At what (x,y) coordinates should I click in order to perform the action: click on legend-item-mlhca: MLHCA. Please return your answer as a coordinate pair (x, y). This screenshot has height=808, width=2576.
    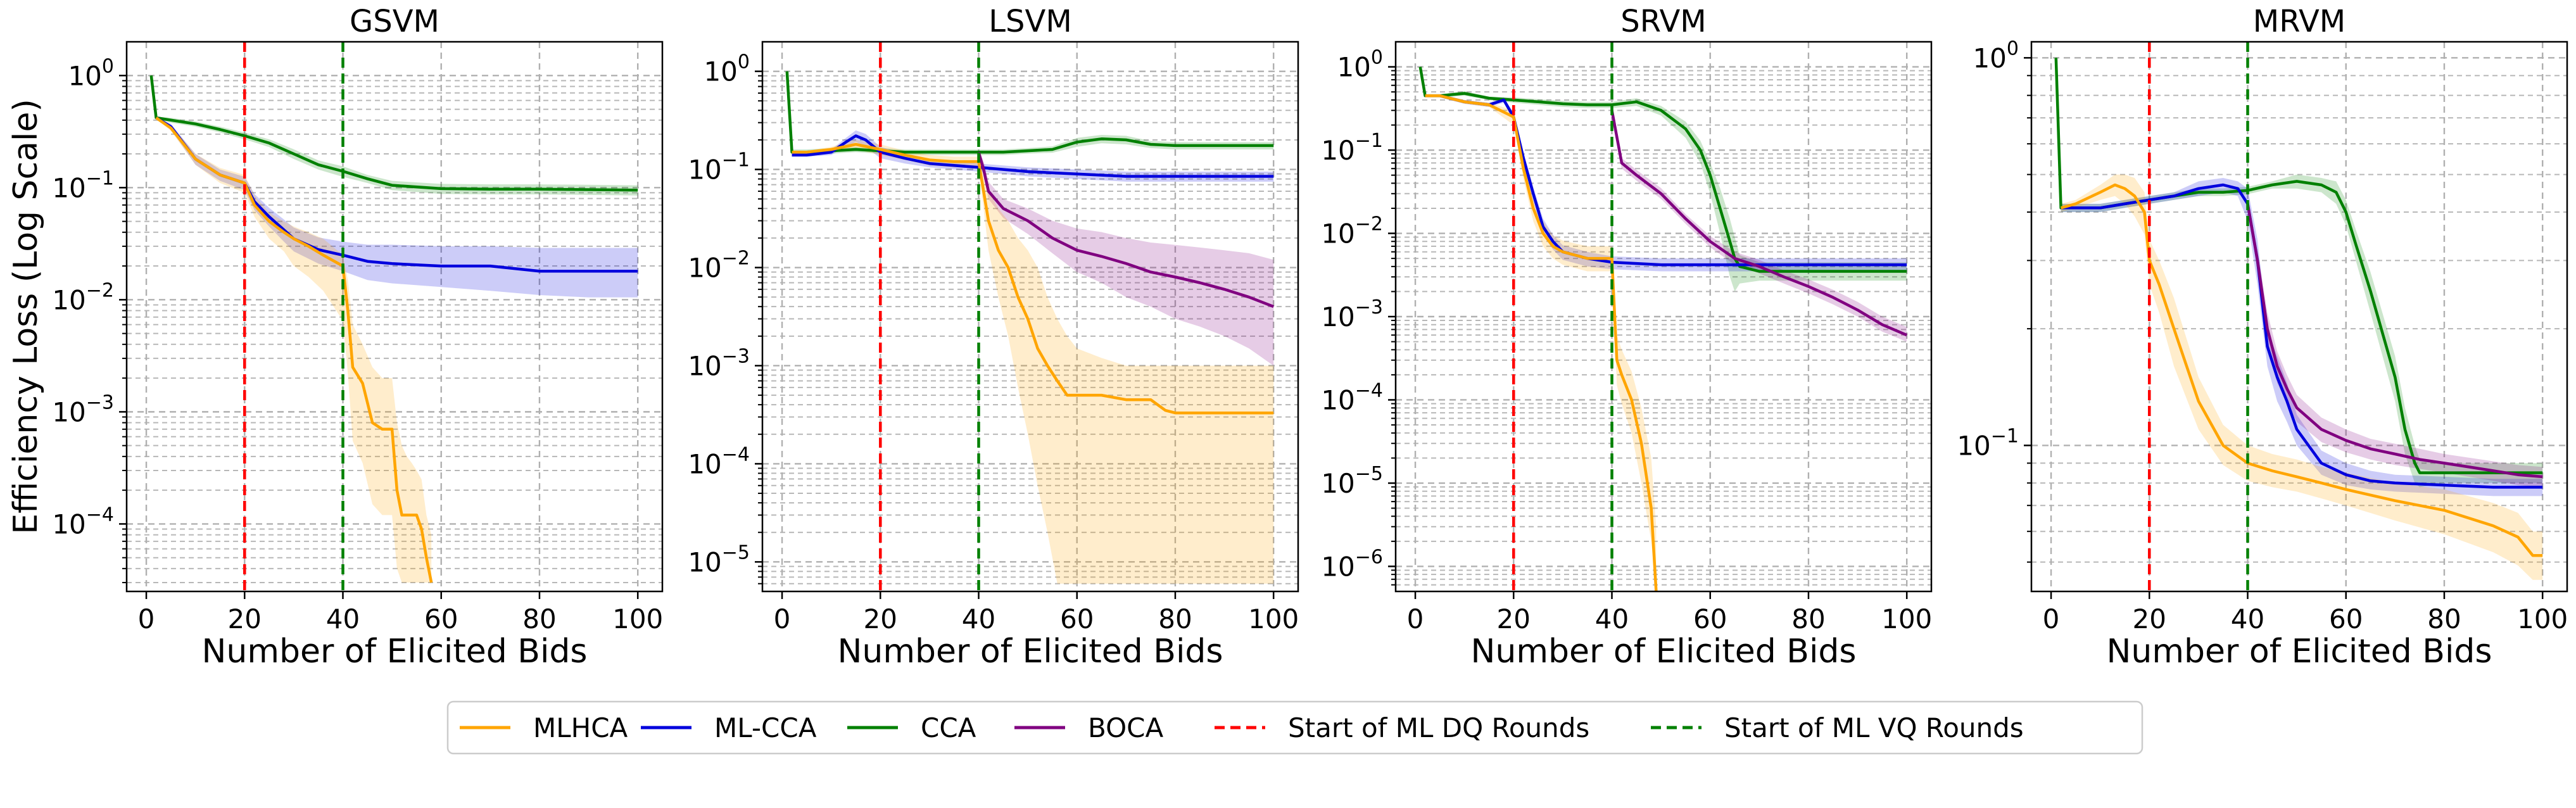
    Looking at the image, I should click on (544, 727).